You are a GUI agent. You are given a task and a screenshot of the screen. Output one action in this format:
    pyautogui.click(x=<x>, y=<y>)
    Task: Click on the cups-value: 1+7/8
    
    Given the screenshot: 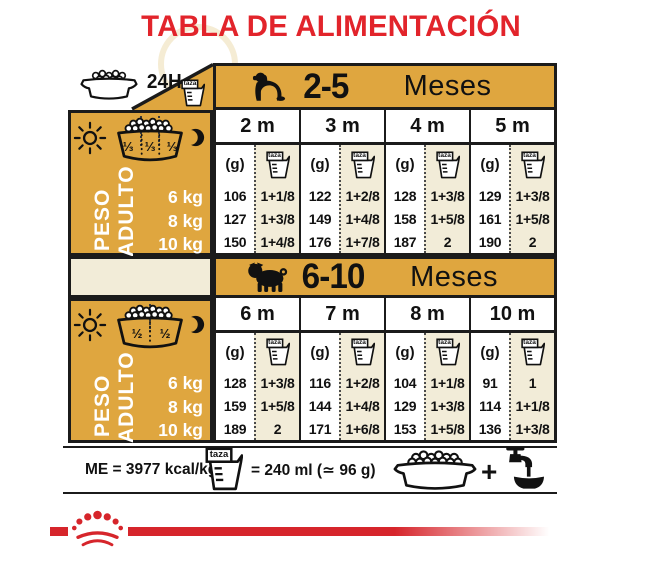 What is the action you would take?
    pyautogui.click(x=362, y=241)
    